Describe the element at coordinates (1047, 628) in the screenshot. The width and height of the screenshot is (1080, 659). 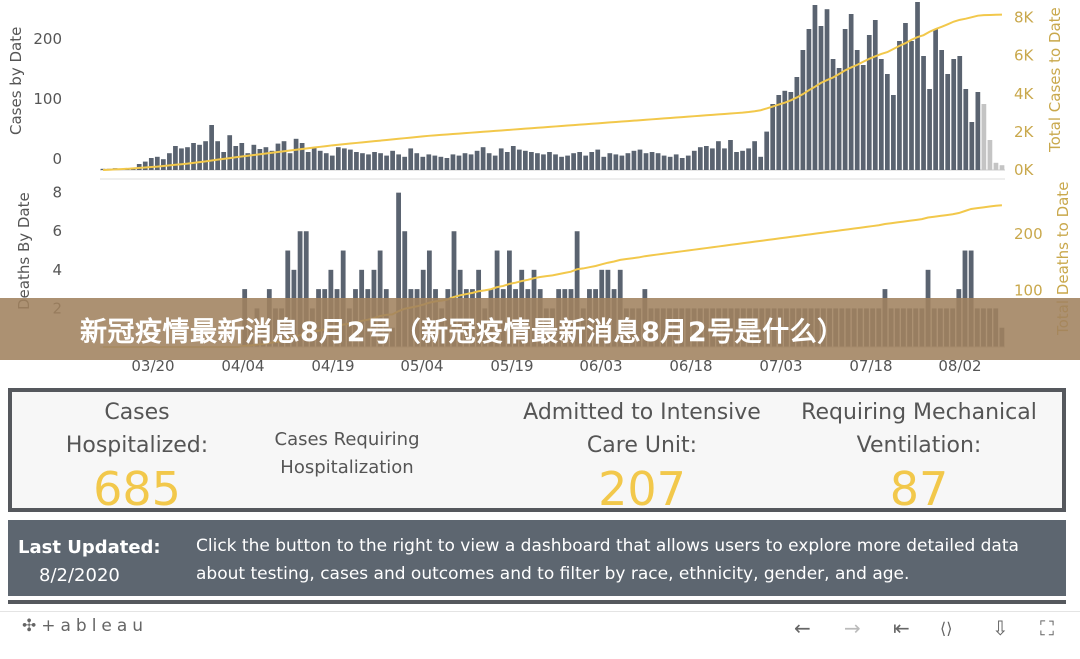
I see `fullscreen-icon: ⛶` at that location.